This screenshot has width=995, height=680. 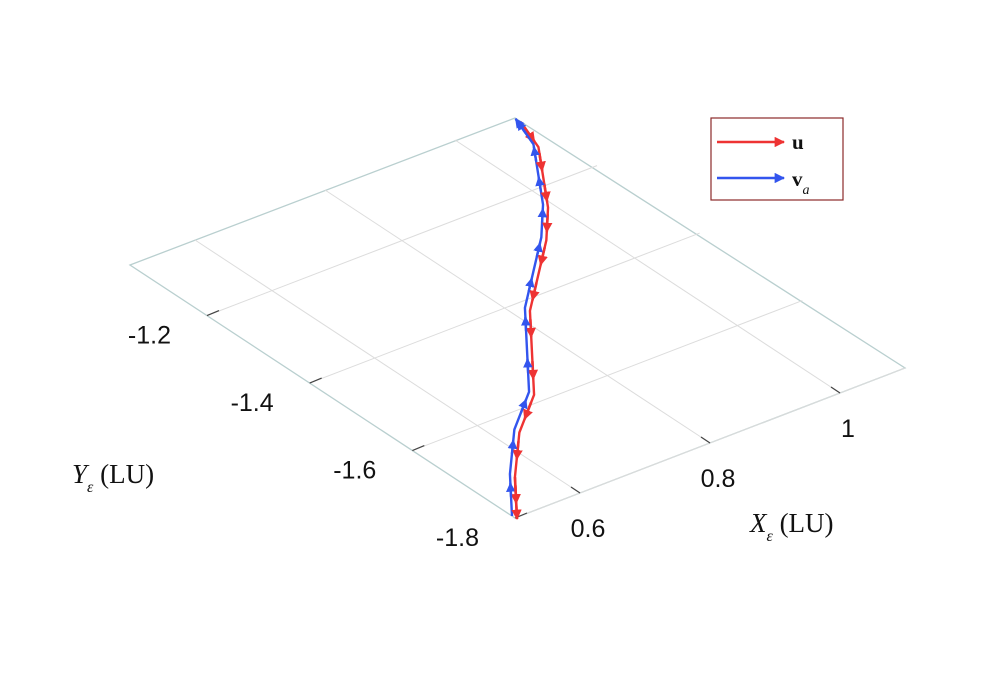 I want to click on quiver-data, so click(x=529, y=319).